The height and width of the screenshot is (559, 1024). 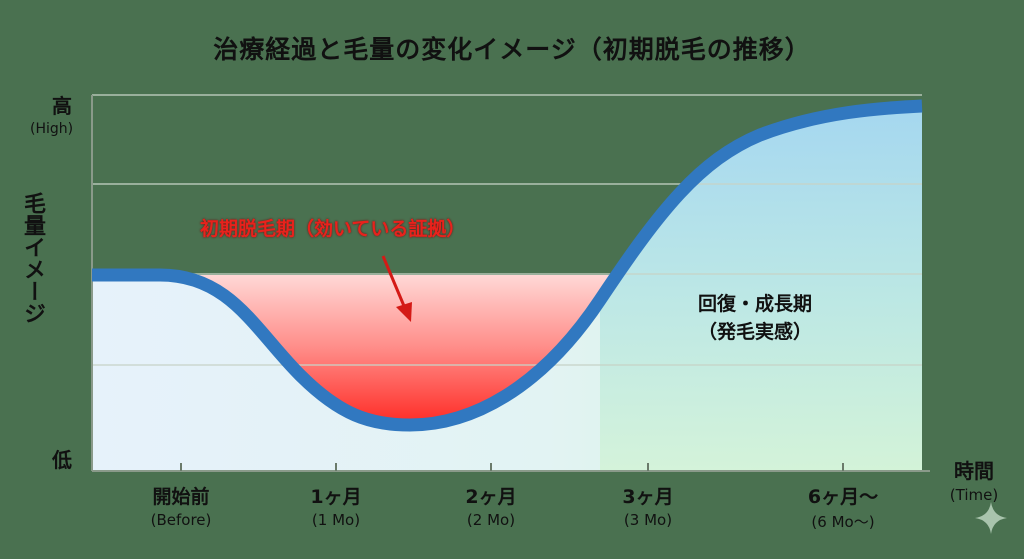 What do you see at coordinates (491, 497) in the screenshot?
I see `x-tick-label: 2ヶ月` at bounding box center [491, 497].